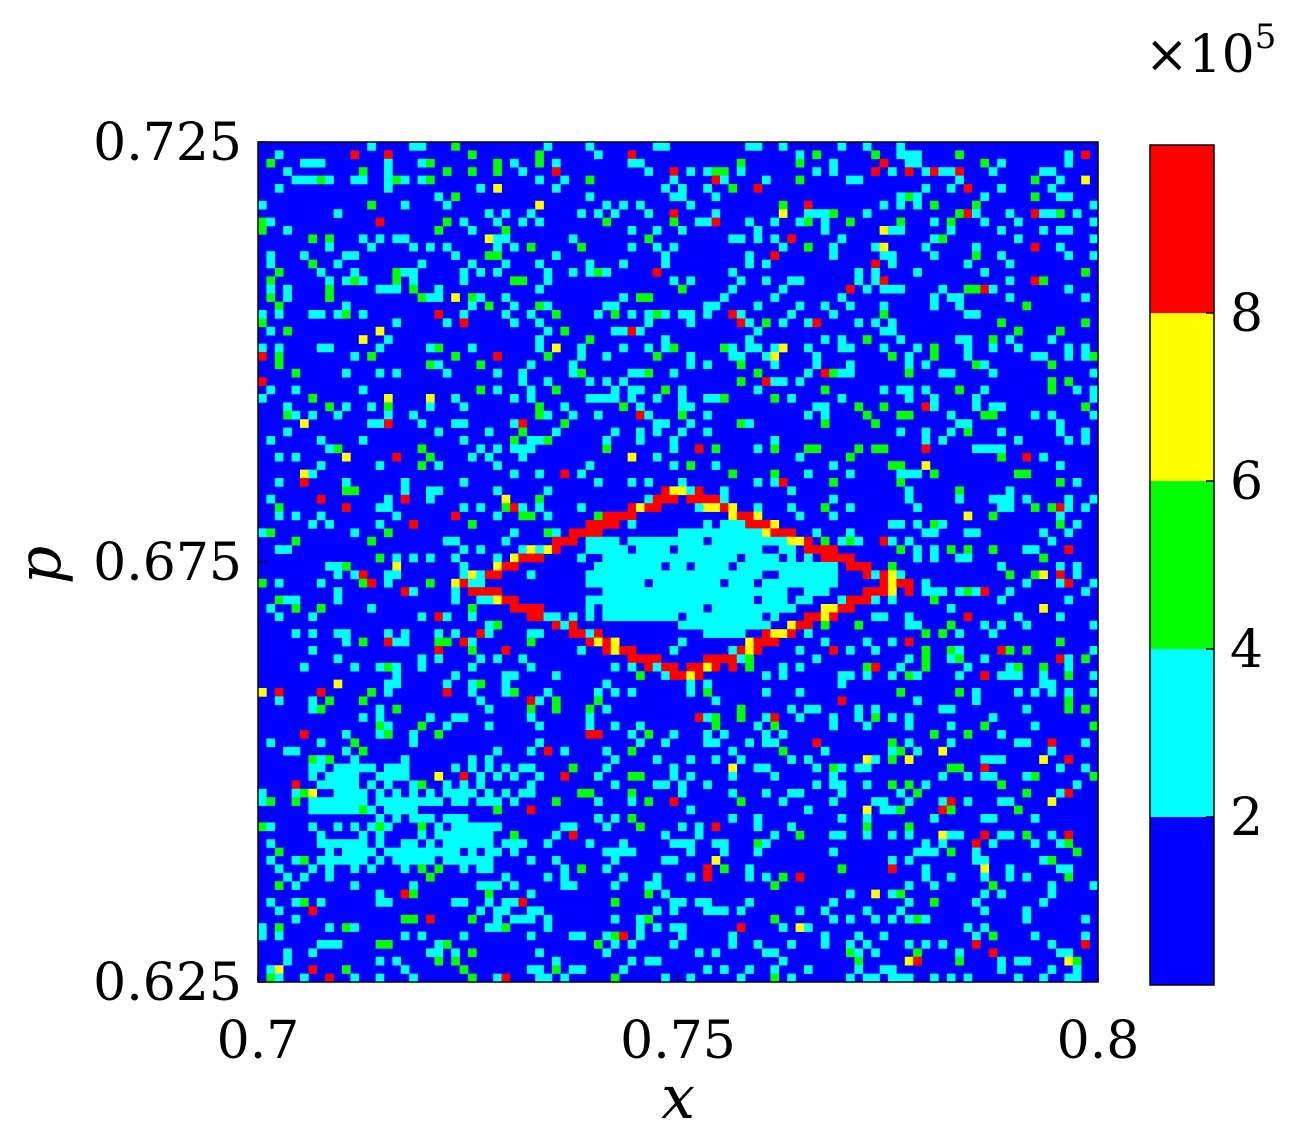 The height and width of the screenshot is (1136, 1309). Describe the element at coordinates (1182, 229) in the screenshot. I see `colorbar-segment` at that location.